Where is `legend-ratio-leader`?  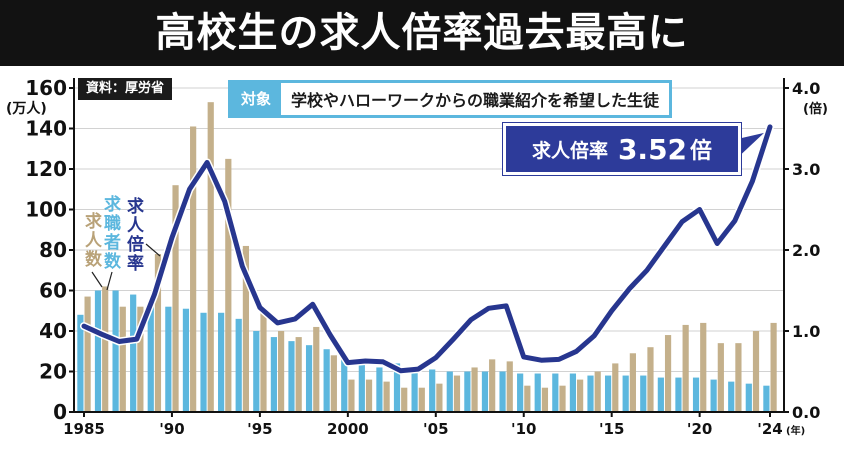
legend-ratio-leader is located at coordinates (153, 250).